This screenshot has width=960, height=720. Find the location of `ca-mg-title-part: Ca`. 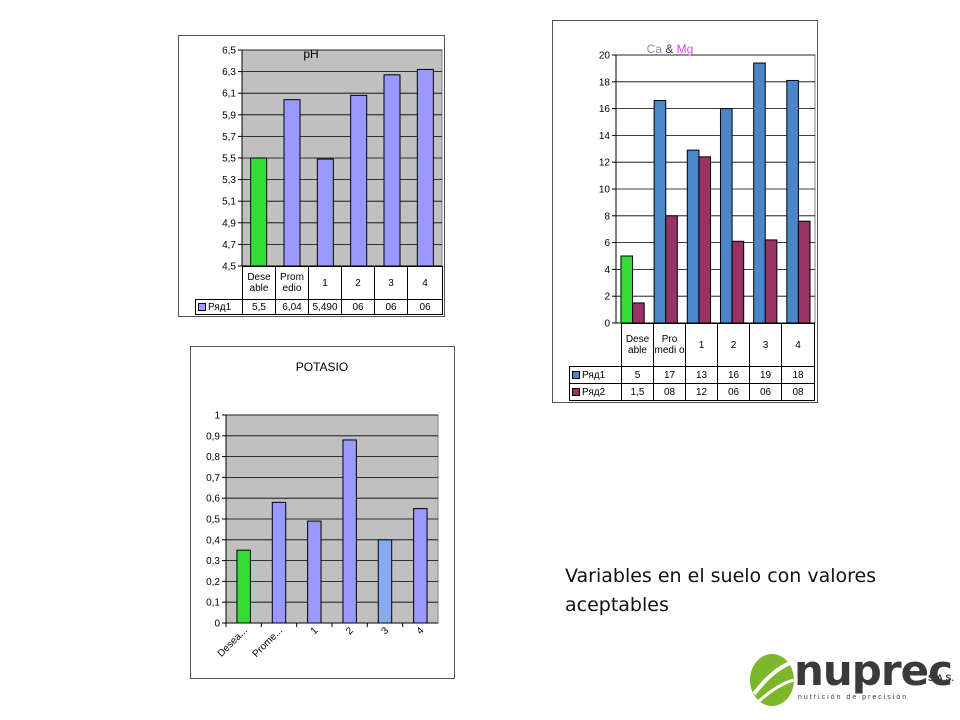

ca-mg-title-part: Ca is located at coordinates (655, 49).